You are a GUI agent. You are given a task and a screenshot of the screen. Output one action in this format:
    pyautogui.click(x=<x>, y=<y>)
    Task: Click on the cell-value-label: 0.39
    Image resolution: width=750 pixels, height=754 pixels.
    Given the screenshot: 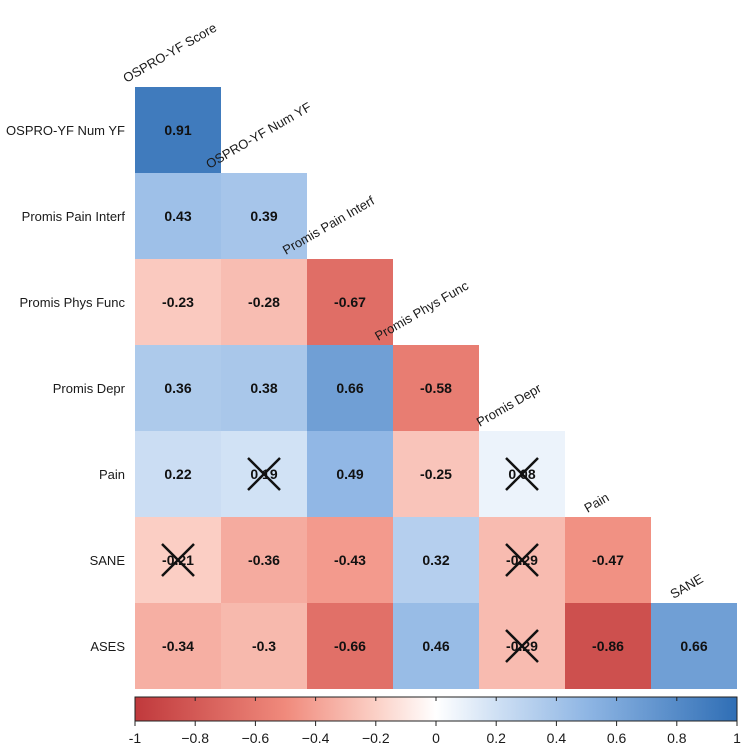 What is the action you would take?
    pyautogui.click(x=263, y=216)
    